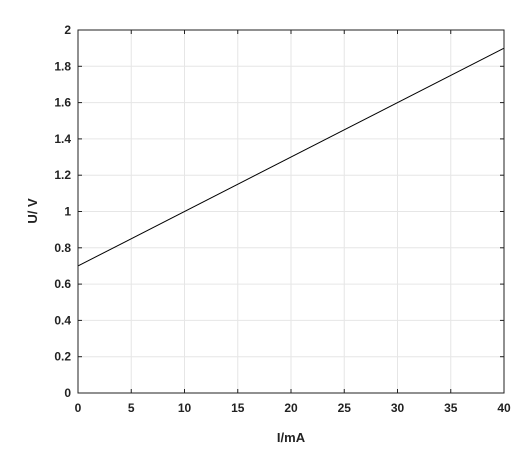 The image size is (532, 457). What do you see at coordinates (238, 408) in the screenshot?
I see `x-tick-label: 15` at bounding box center [238, 408].